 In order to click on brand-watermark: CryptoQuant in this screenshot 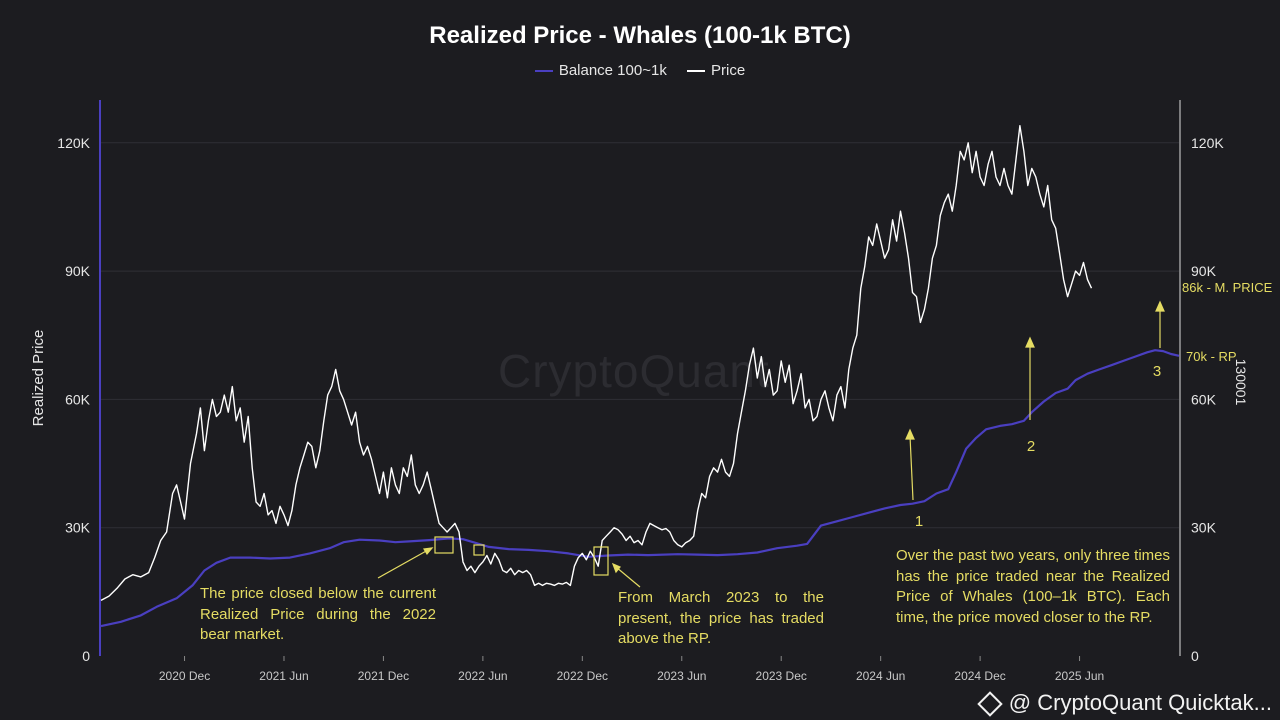, I will do `click(634, 371)`.